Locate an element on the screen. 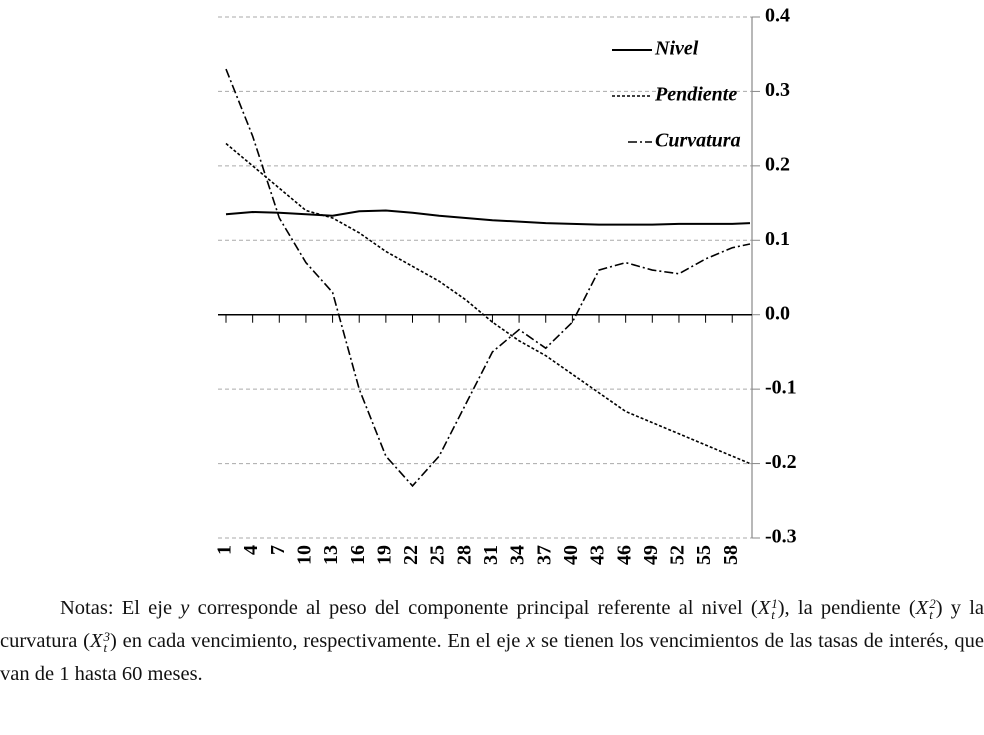 The height and width of the screenshot is (735, 984). legend-label: Curvatura is located at coordinates (698, 141).